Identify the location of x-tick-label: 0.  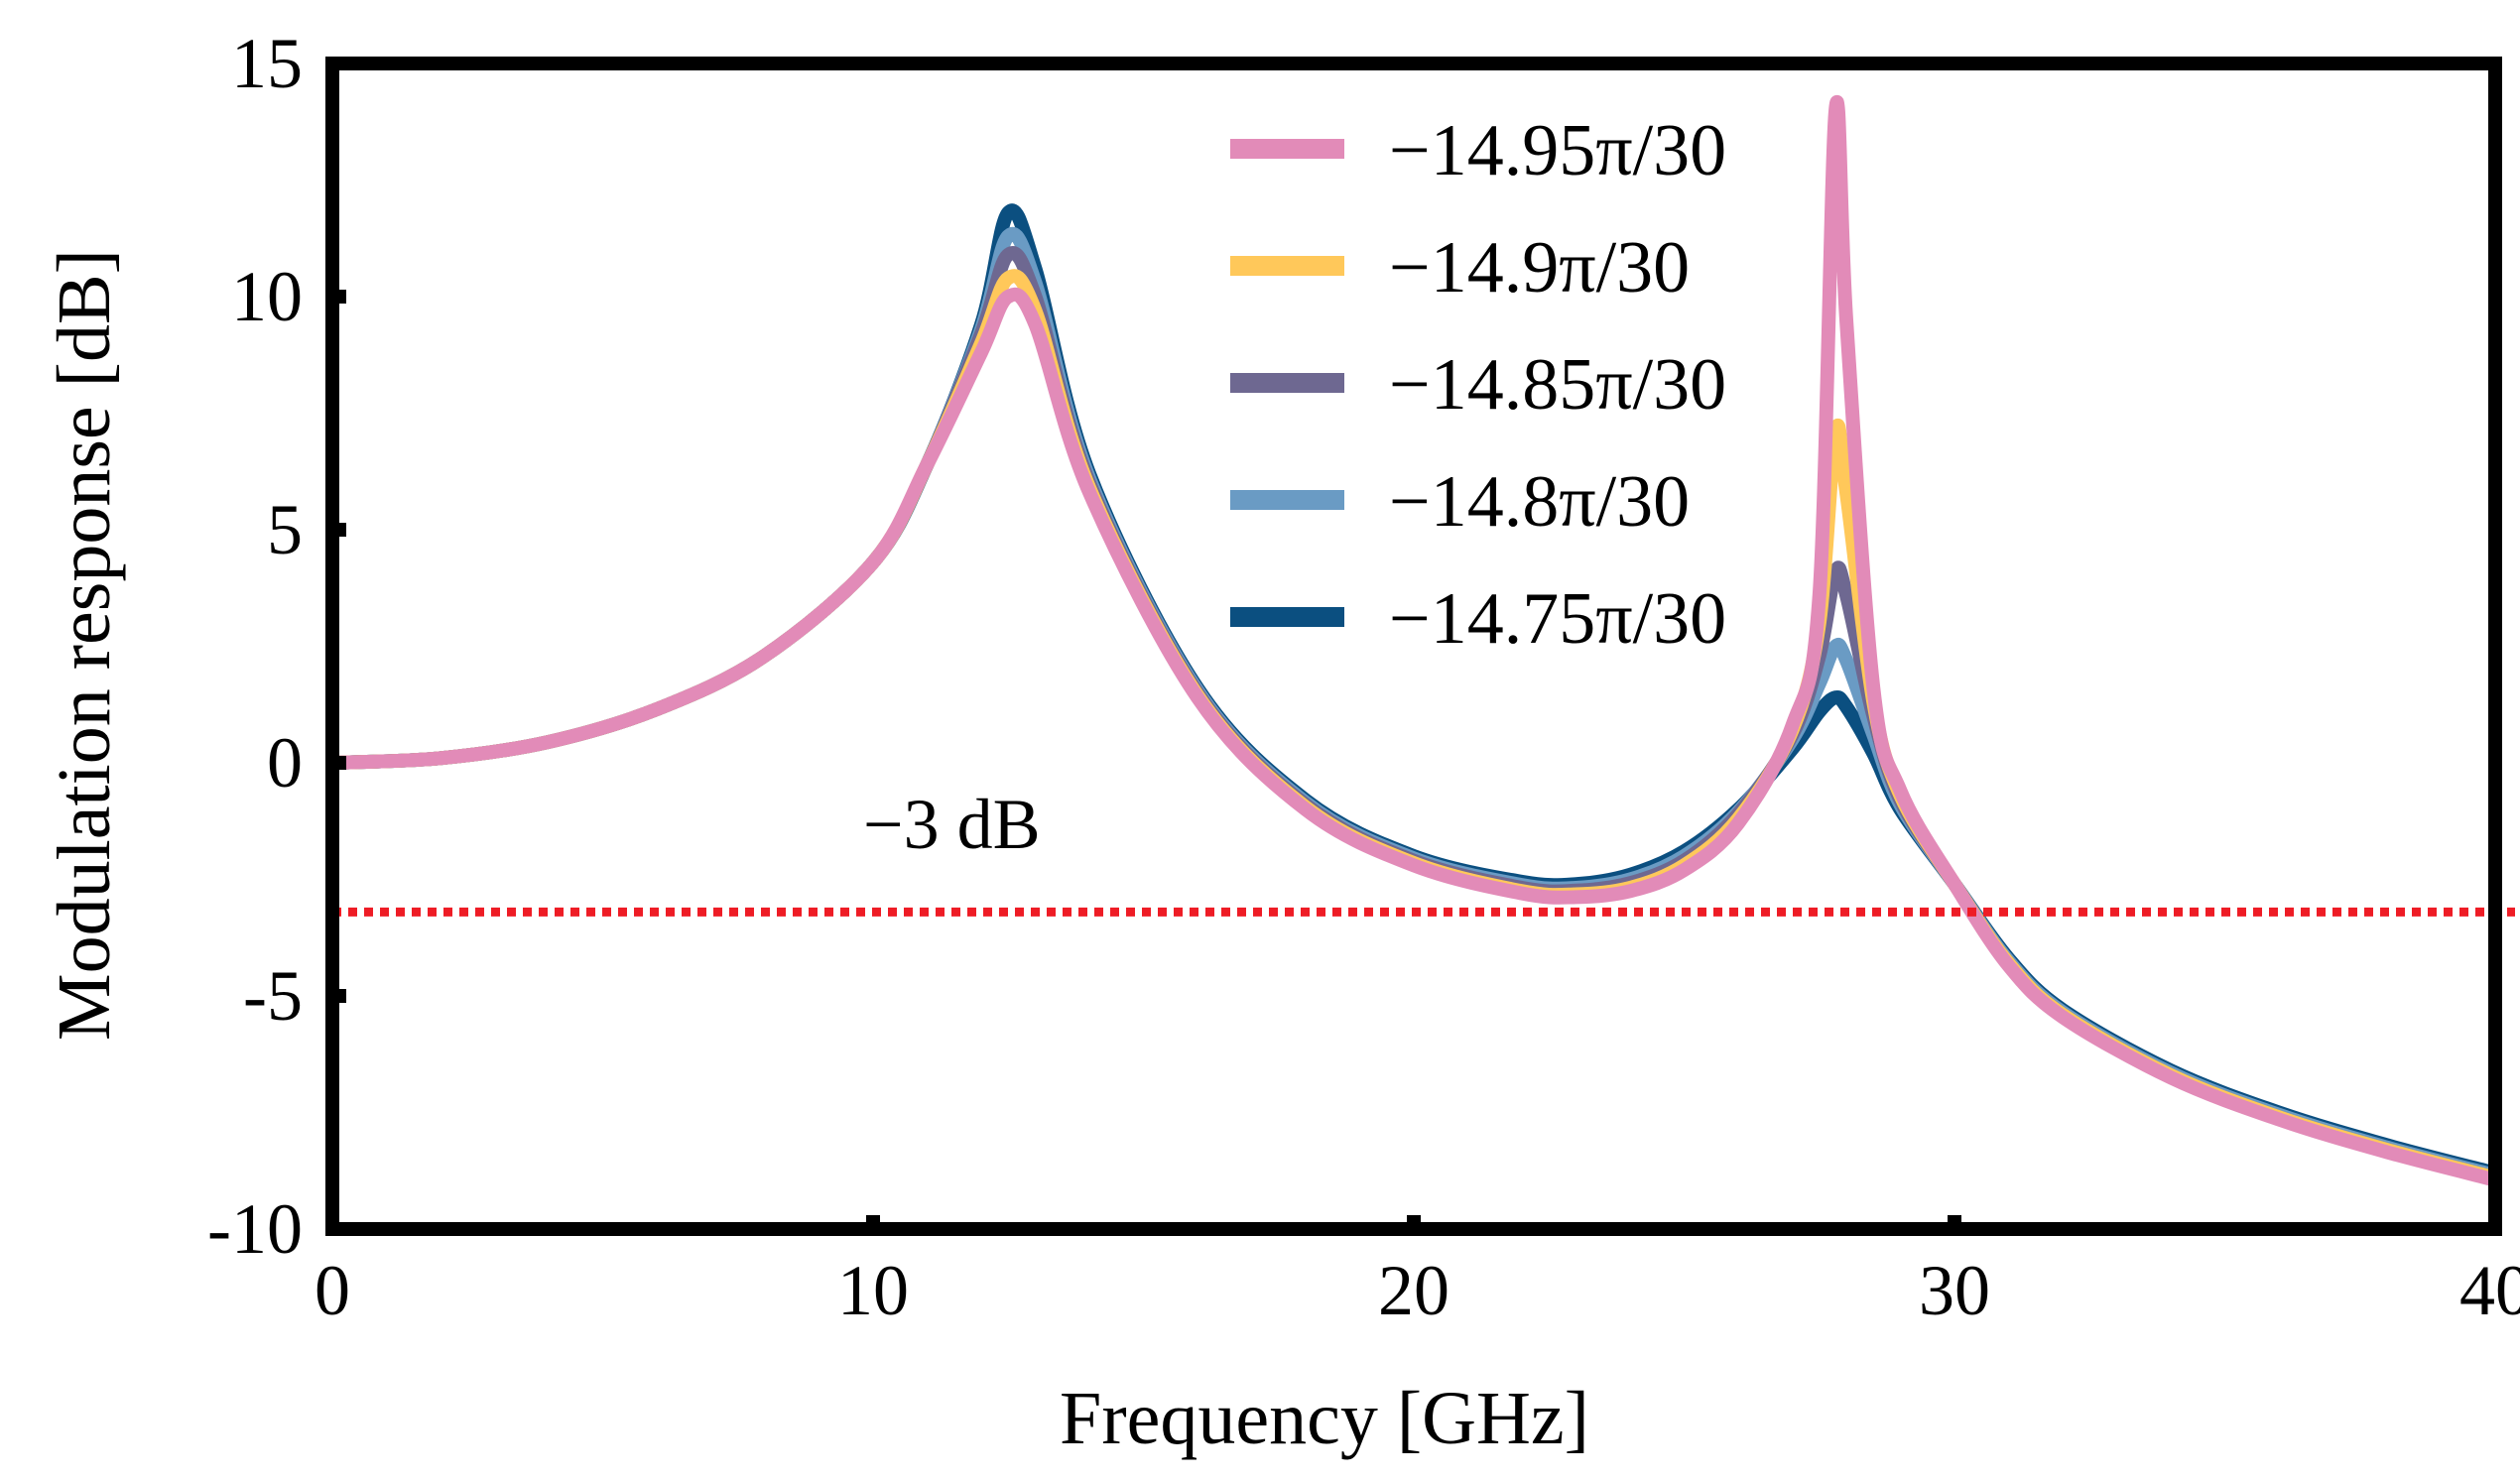
(332, 1290).